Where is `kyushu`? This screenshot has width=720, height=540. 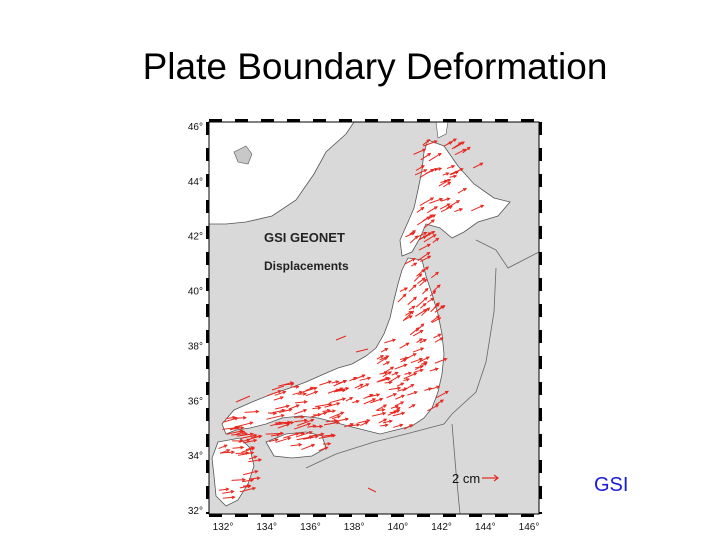
kyushu is located at coordinates (233, 472).